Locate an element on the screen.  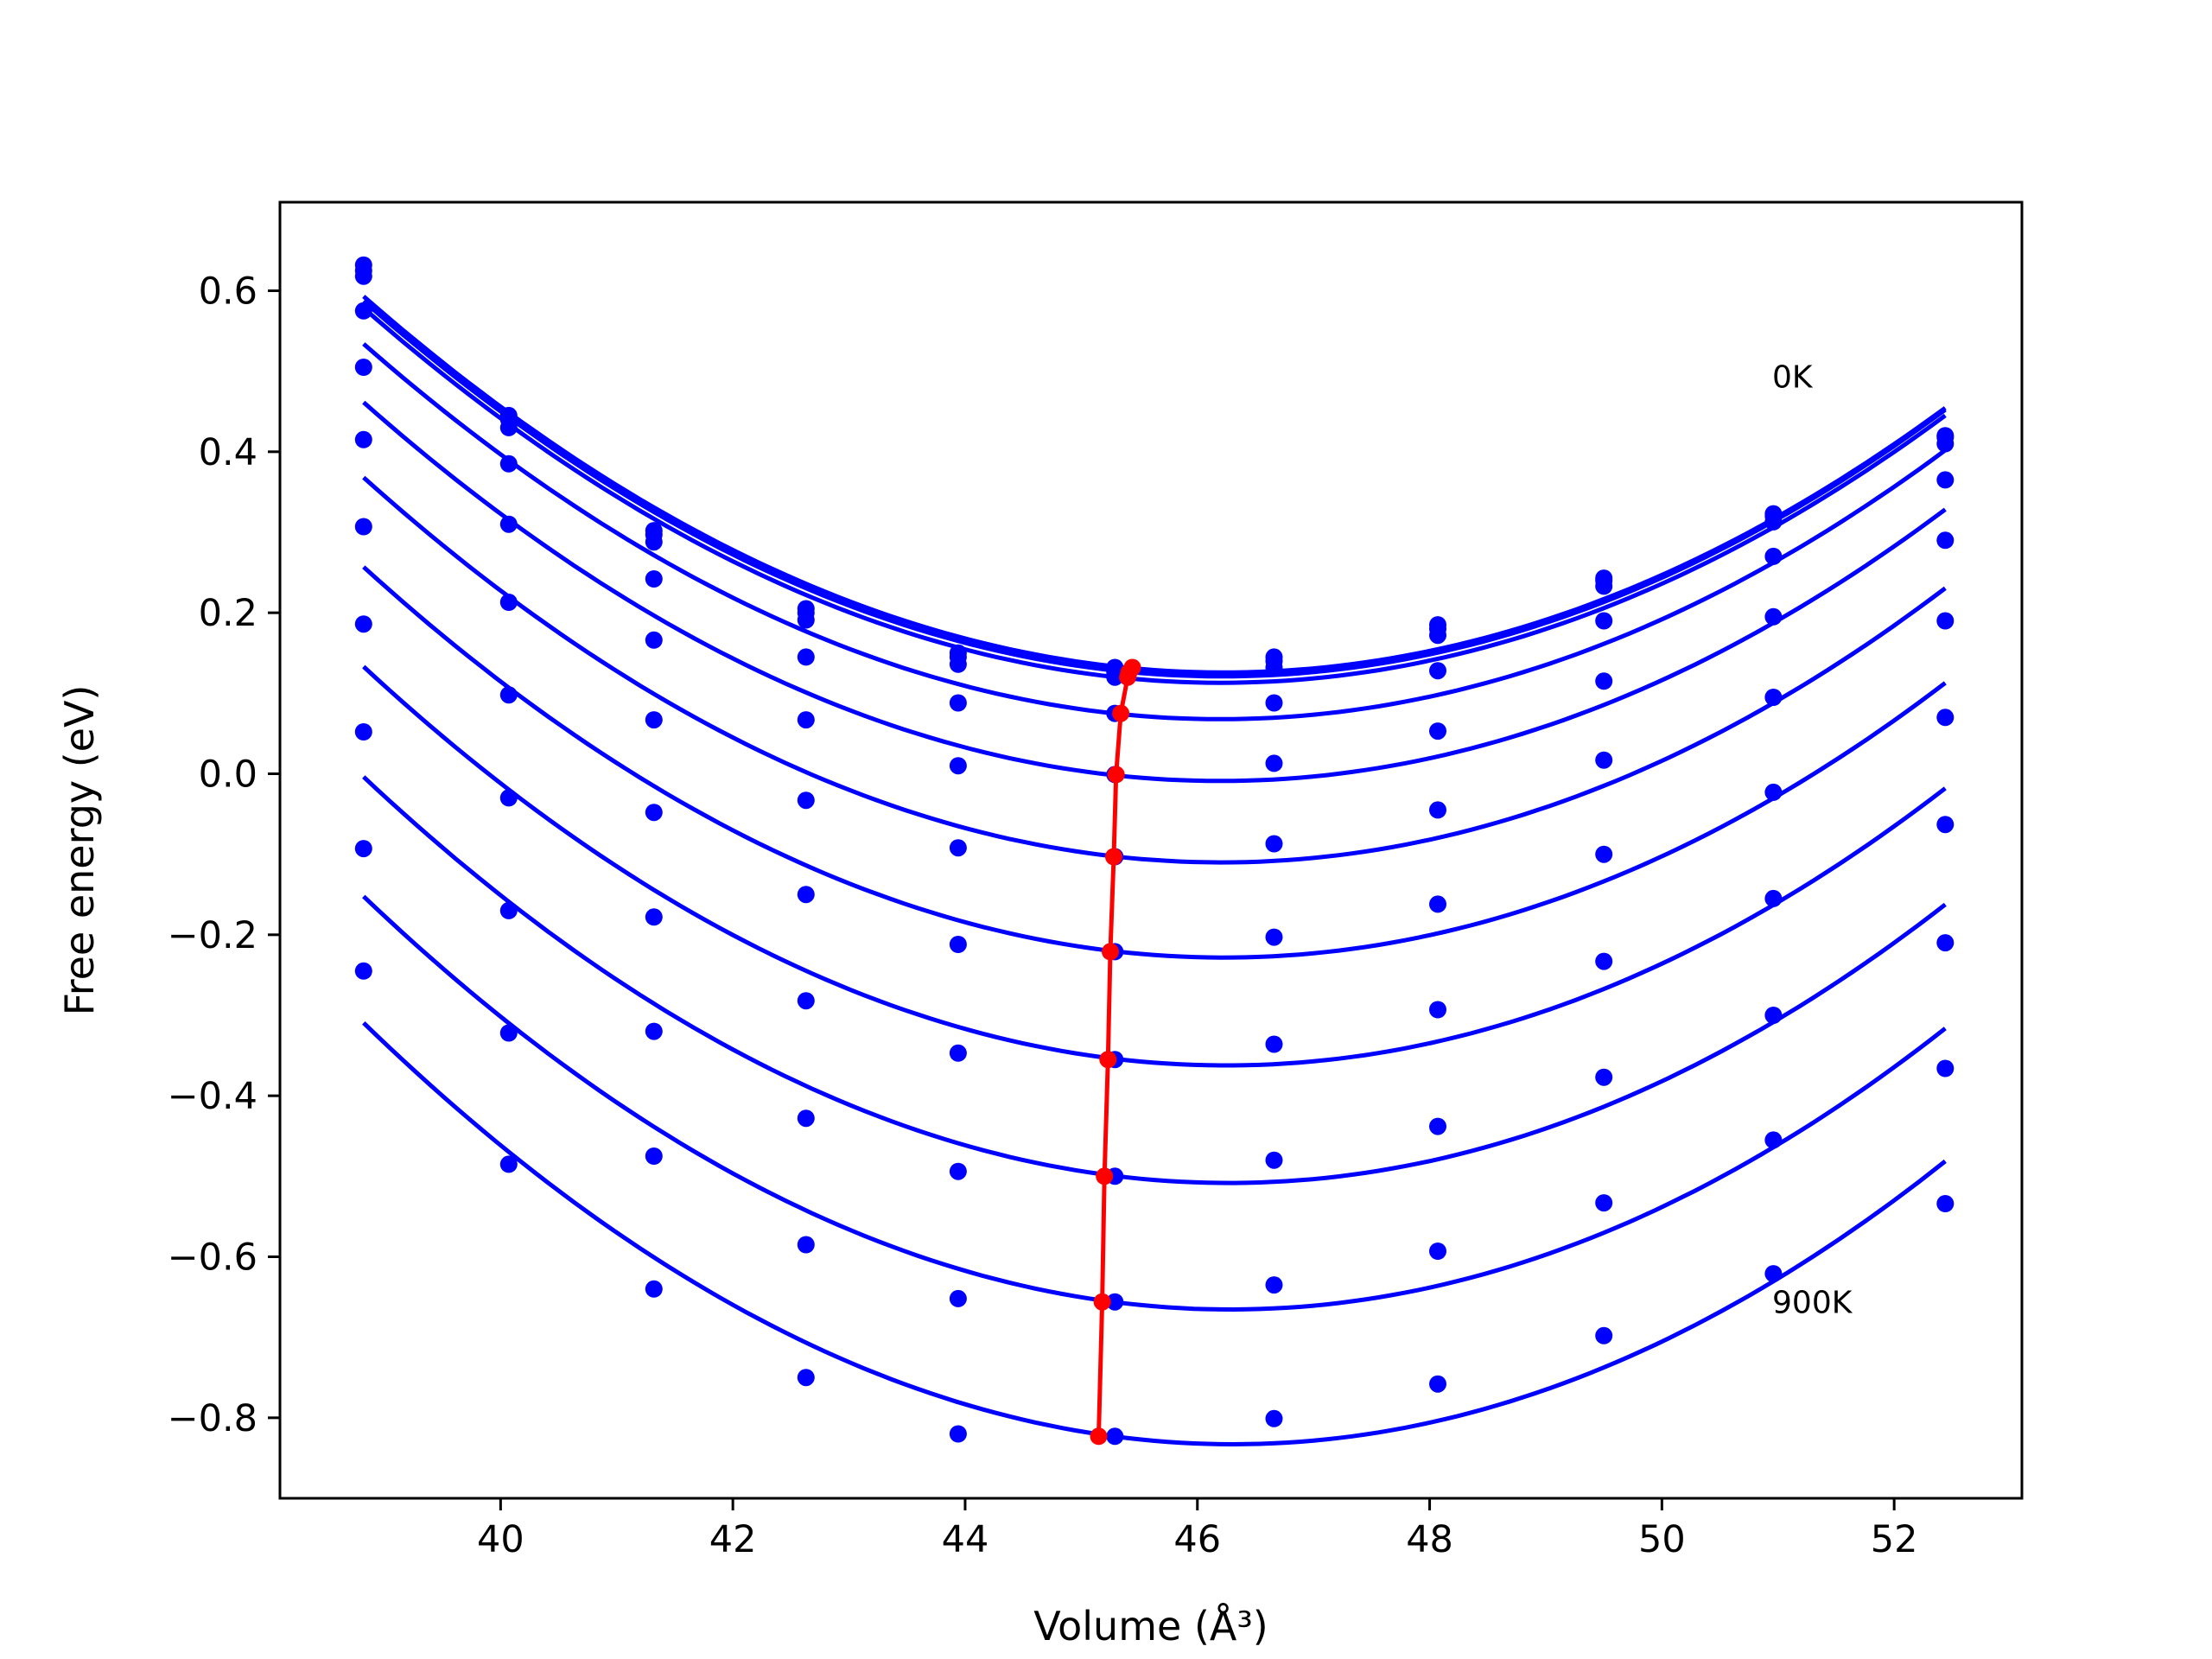
y-tick-label: −0.4 is located at coordinates (212, 1096).